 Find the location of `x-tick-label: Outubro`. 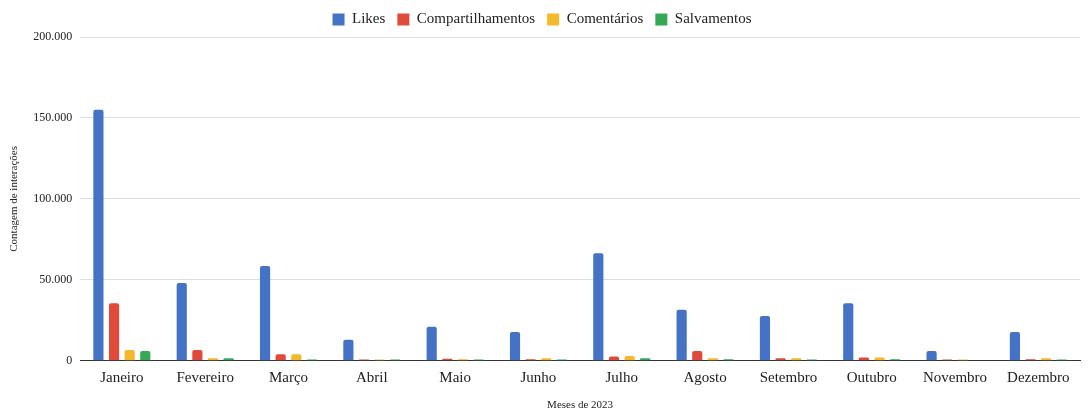

x-tick-label: Outubro is located at coordinates (871, 376).